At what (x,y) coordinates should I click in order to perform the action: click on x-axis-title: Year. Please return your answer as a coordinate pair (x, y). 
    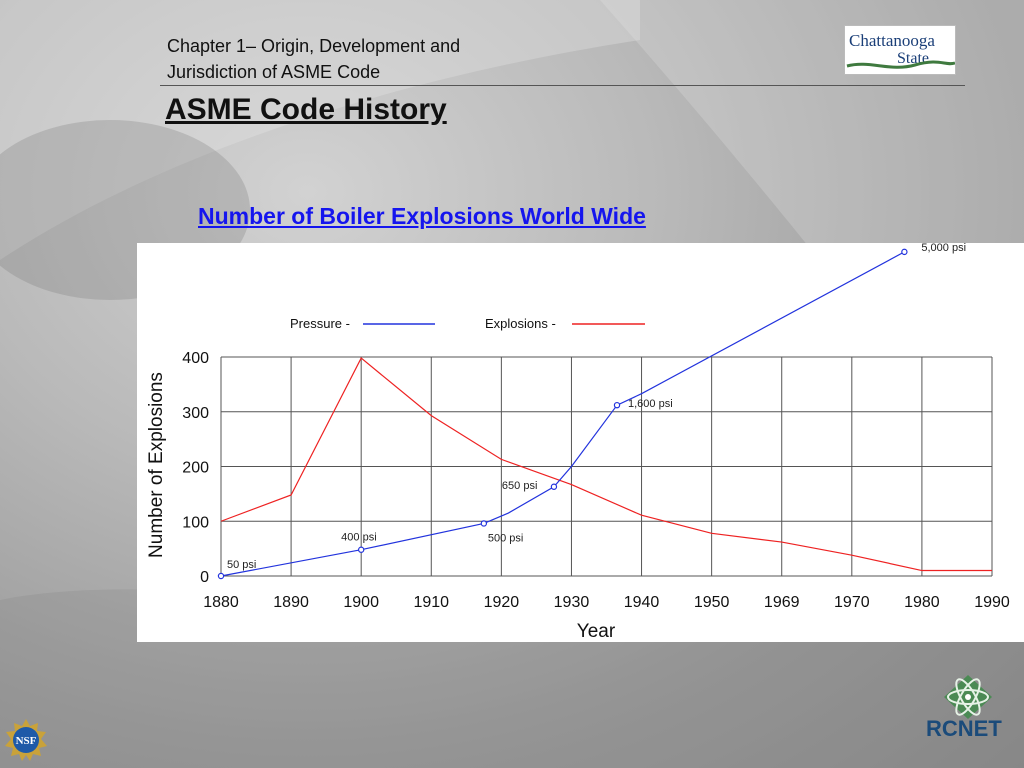
    Looking at the image, I should click on (596, 631).